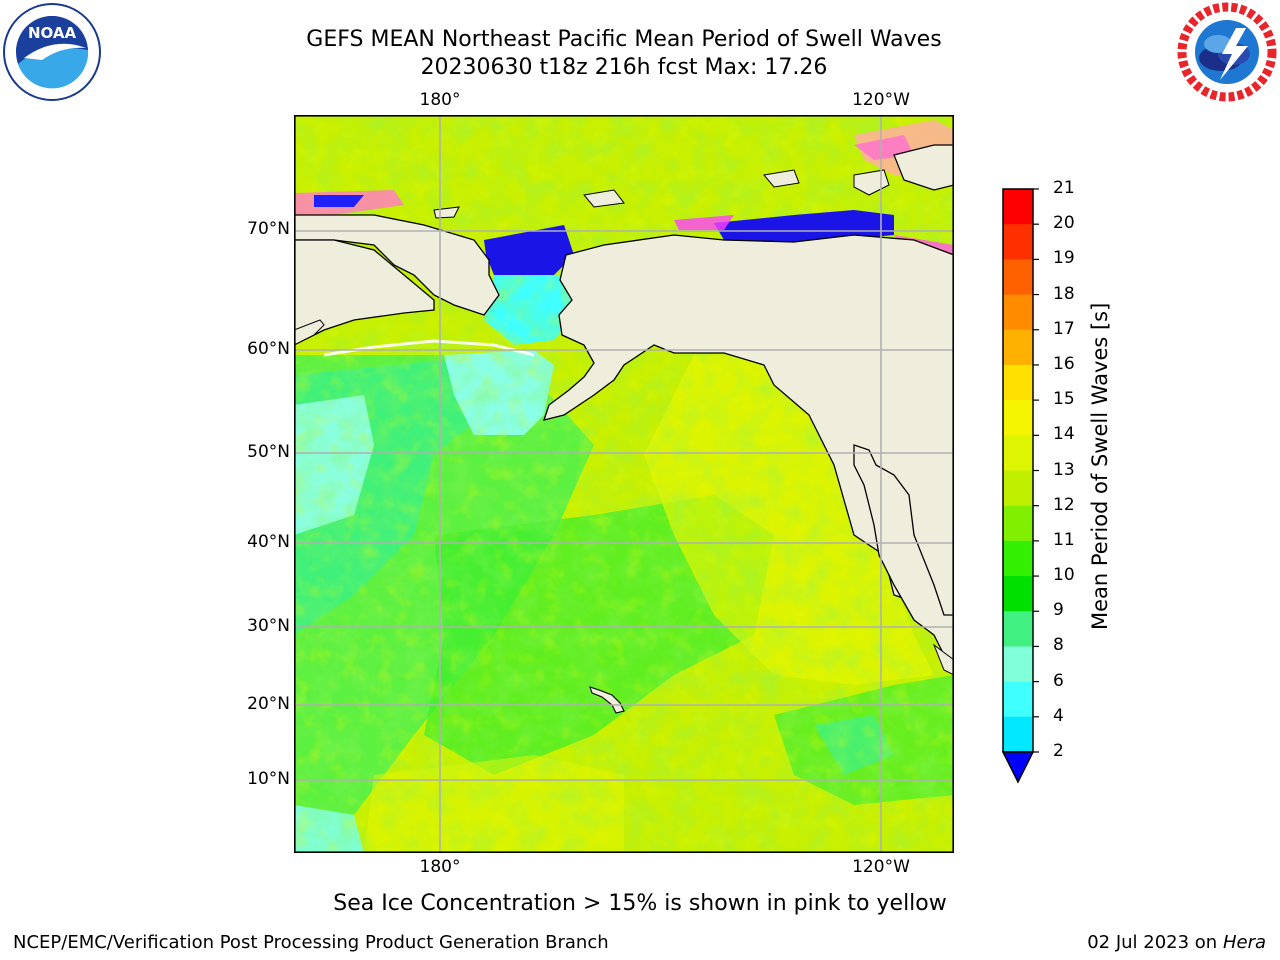  What do you see at coordinates (268, 779) in the screenshot?
I see `lat-label: 10°N` at bounding box center [268, 779].